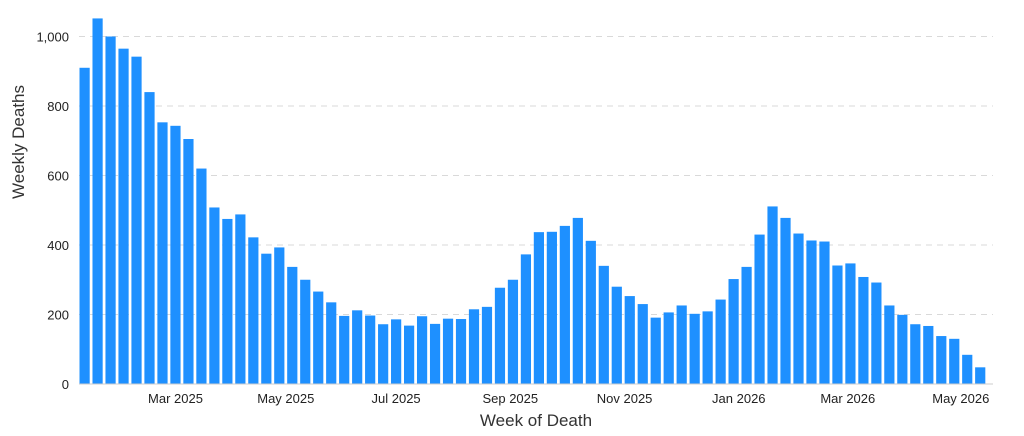 This screenshot has height=436, width=1024. What do you see at coordinates (847, 398) in the screenshot?
I see `x-tick-label: Mar 2026` at bounding box center [847, 398].